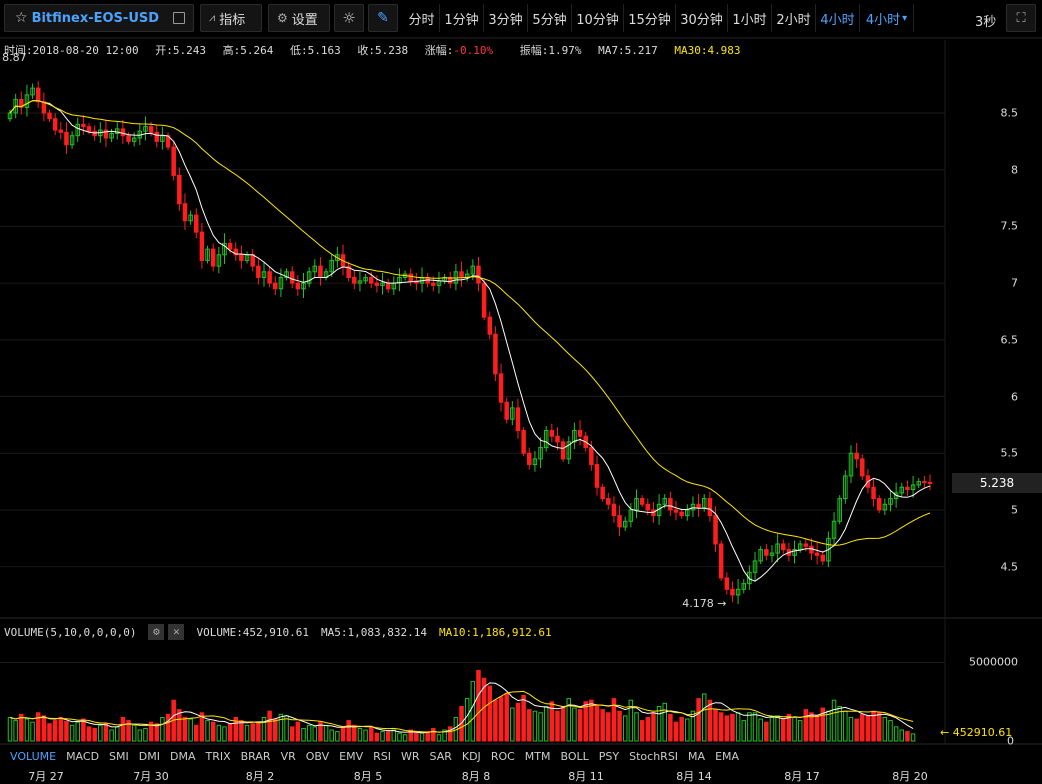 The height and width of the screenshot is (784, 1042). I want to click on indicator-tab: StochRSI, so click(654, 756).